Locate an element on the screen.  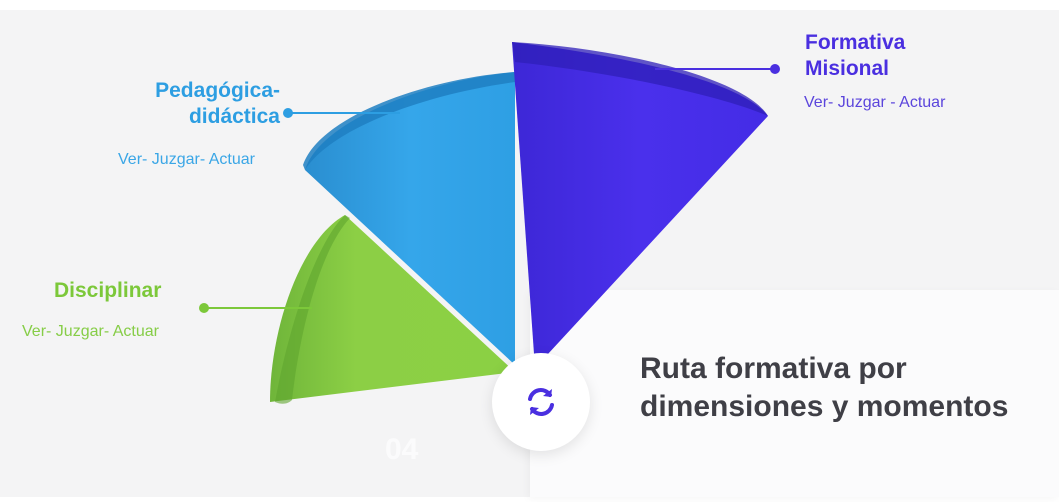
faded-number: 04 is located at coordinates (402, 449).